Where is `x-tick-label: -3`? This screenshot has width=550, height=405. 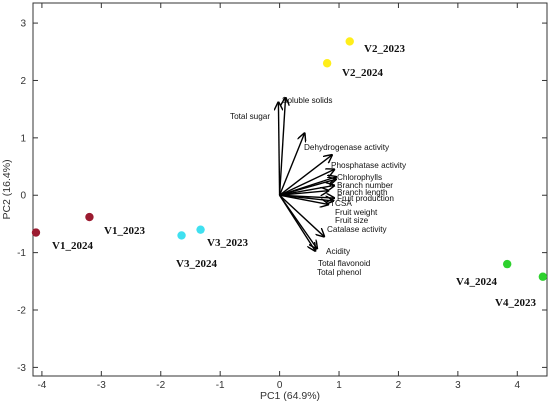 x-tick-label: -3 is located at coordinates (101, 385).